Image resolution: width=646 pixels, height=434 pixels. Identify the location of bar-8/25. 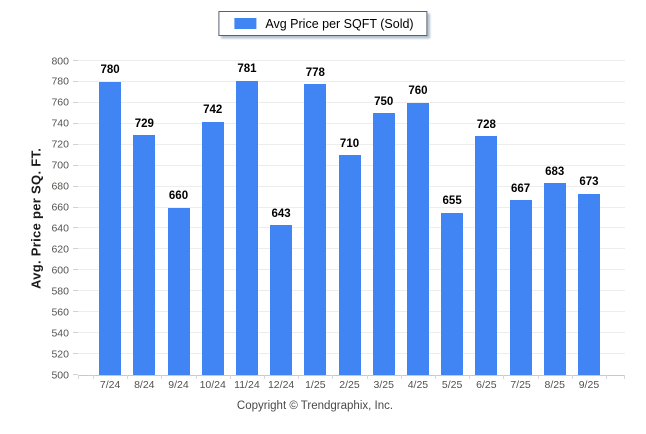
(554, 279).